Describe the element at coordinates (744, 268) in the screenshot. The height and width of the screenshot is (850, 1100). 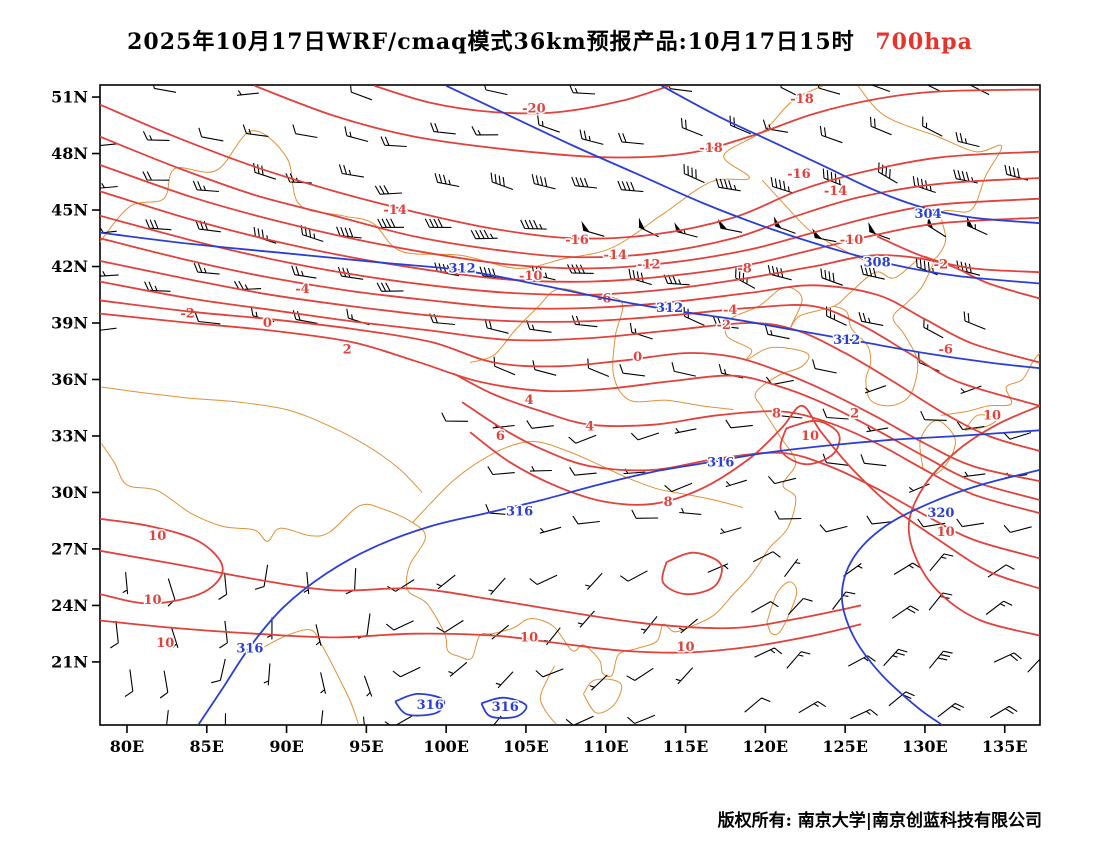
I see `temperature-contour-label: -8` at that location.